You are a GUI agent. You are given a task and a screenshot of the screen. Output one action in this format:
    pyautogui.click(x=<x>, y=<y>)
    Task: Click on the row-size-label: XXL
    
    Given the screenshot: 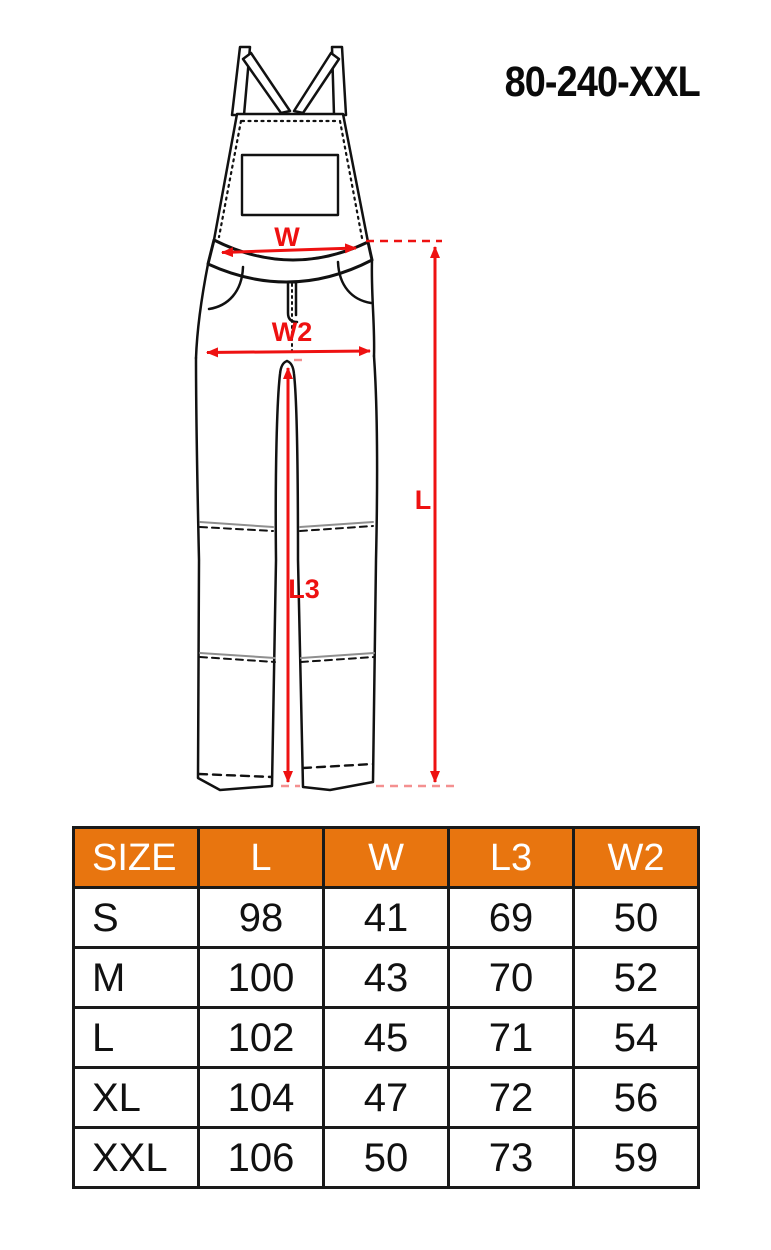 What is the action you would take?
    pyautogui.click(x=136, y=1157)
    